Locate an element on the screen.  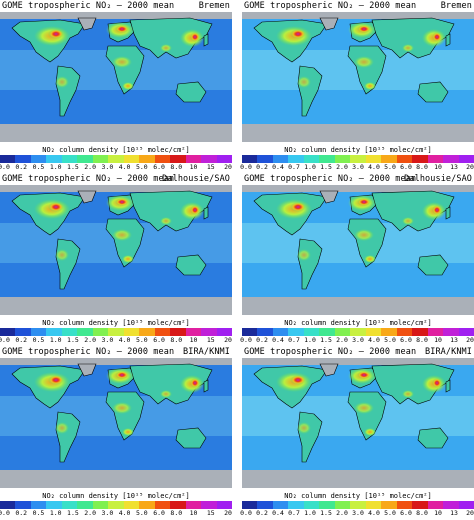
colorbar-tick-label: 4.0 is located at coordinates (374, 340).